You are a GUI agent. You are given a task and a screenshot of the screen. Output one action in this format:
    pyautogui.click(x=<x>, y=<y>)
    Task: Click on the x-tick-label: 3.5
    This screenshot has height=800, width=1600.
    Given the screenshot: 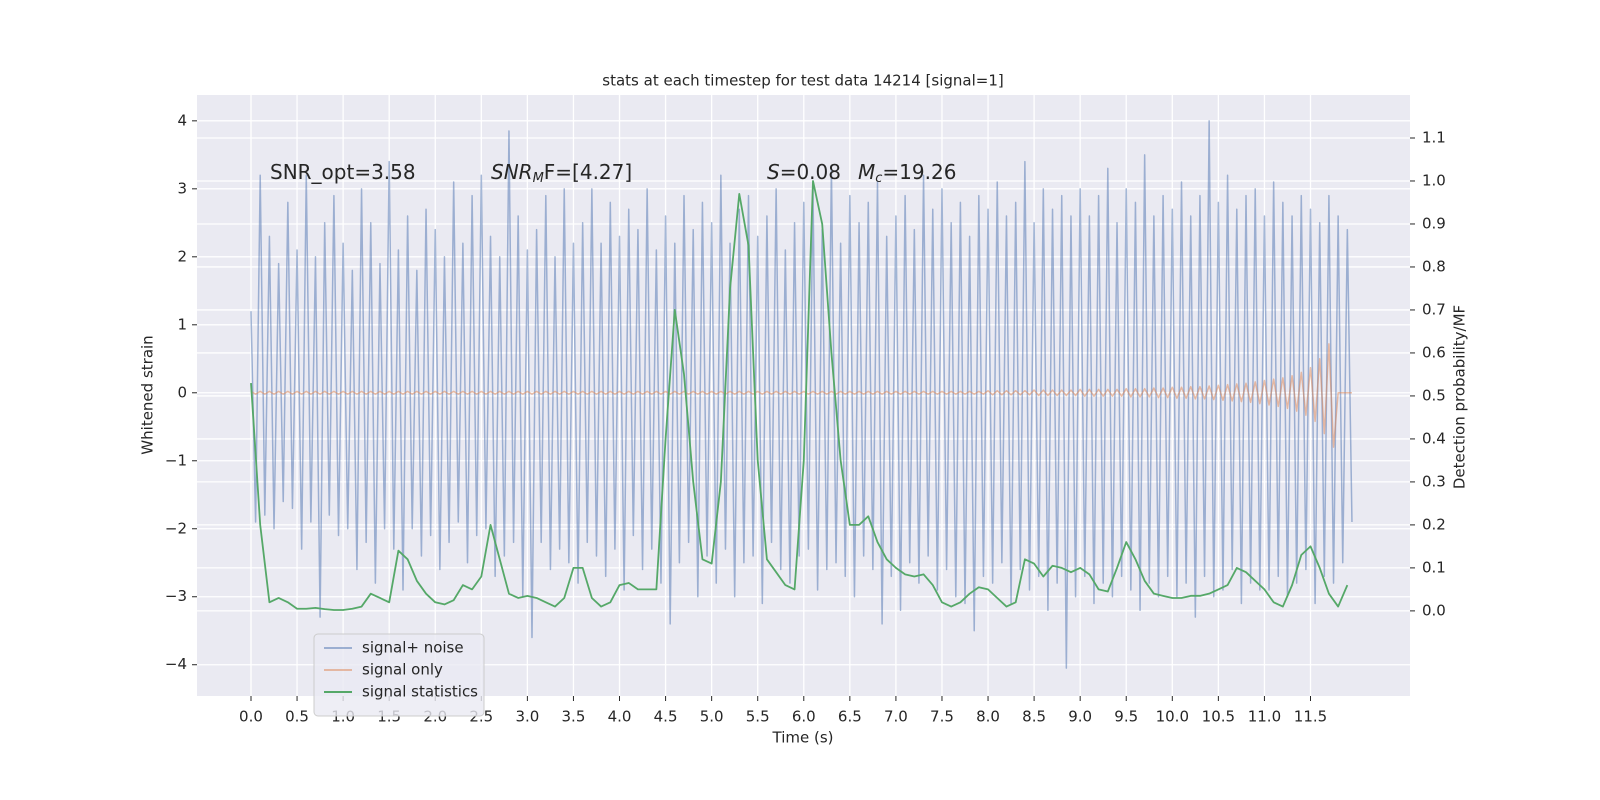 What is the action you would take?
    pyautogui.click(x=574, y=717)
    